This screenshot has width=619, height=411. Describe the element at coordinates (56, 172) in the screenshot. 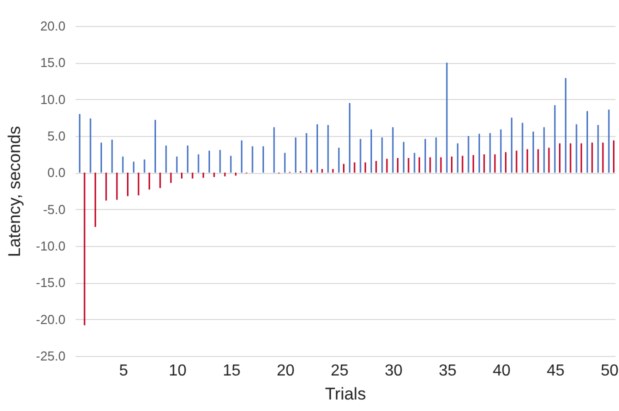

I see `y-tick-label: 0.0` at that location.